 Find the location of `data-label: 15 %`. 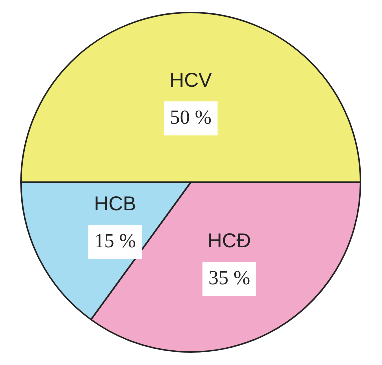

data-label: 15 % is located at coordinates (115, 241).